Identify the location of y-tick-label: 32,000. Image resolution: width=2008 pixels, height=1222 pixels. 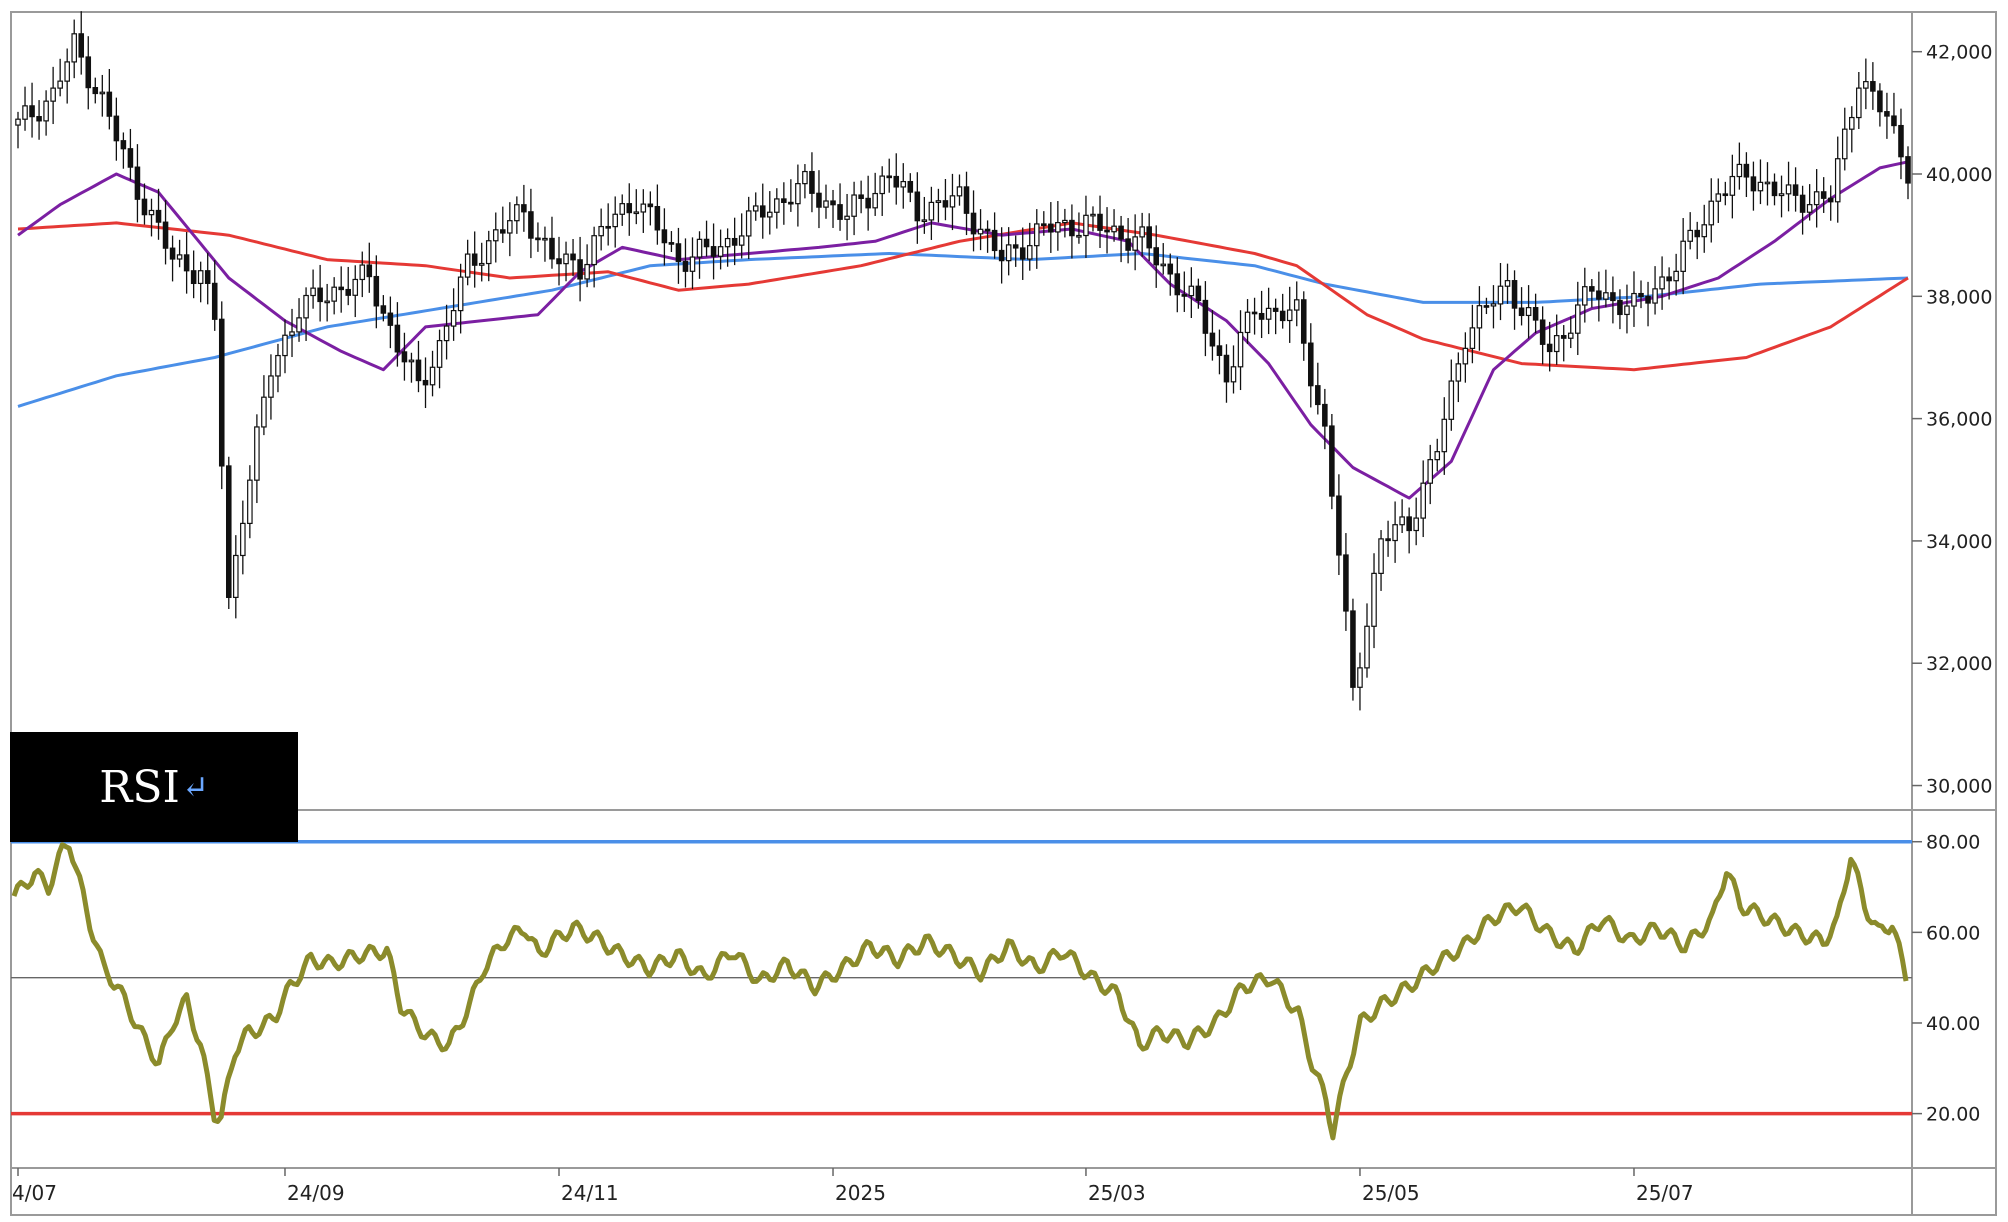
(1959, 664).